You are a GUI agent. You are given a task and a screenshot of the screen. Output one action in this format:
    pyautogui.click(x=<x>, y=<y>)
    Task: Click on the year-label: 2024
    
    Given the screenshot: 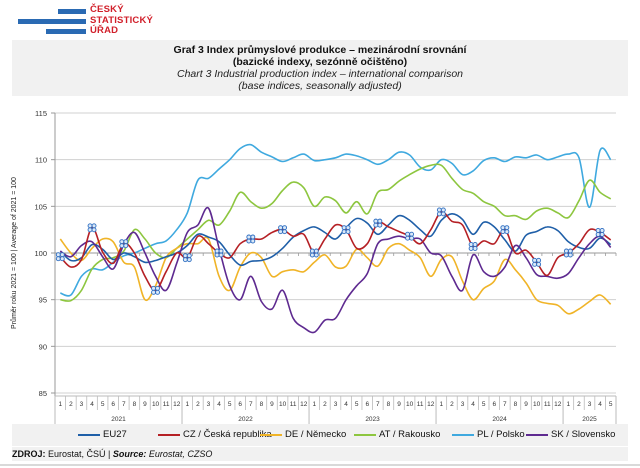 What is the action you would take?
    pyautogui.click(x=499, y=419)
    